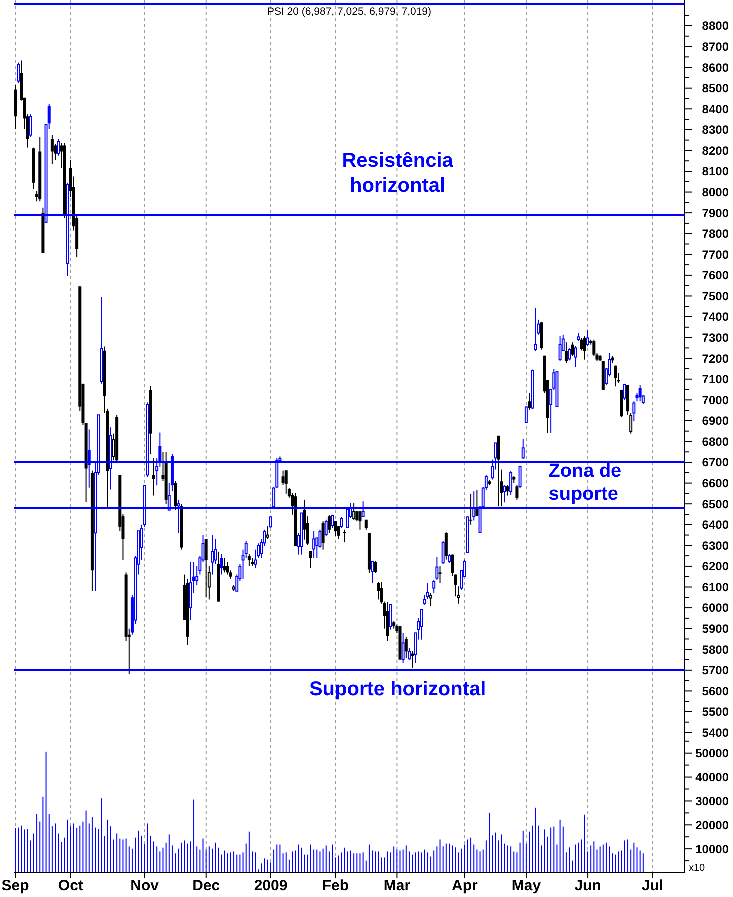 The height and width of the screenshot is (897, 733). Describe the element at coordinates (716, 89) in the screenshot. I see `y-tick-label: 8500` at that location.